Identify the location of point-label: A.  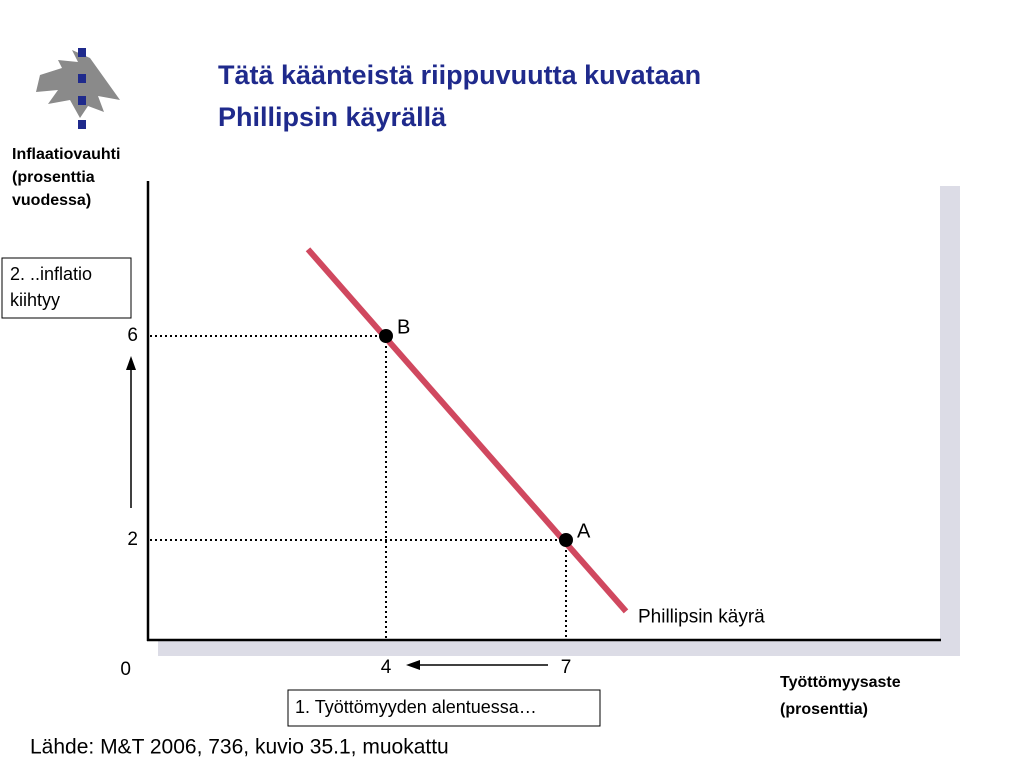
(584, 531).